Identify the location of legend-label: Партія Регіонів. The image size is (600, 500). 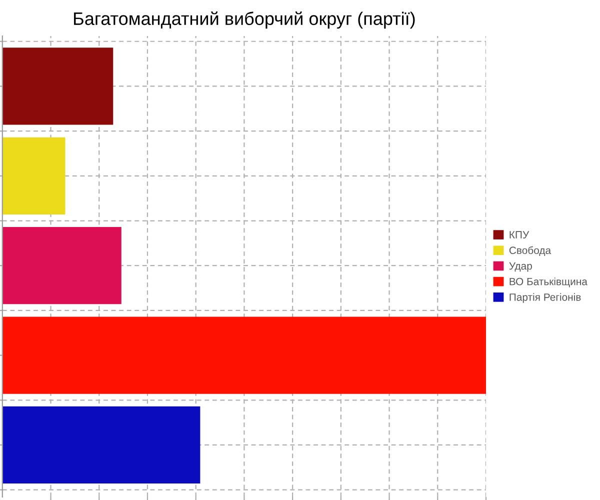
(545, 298).